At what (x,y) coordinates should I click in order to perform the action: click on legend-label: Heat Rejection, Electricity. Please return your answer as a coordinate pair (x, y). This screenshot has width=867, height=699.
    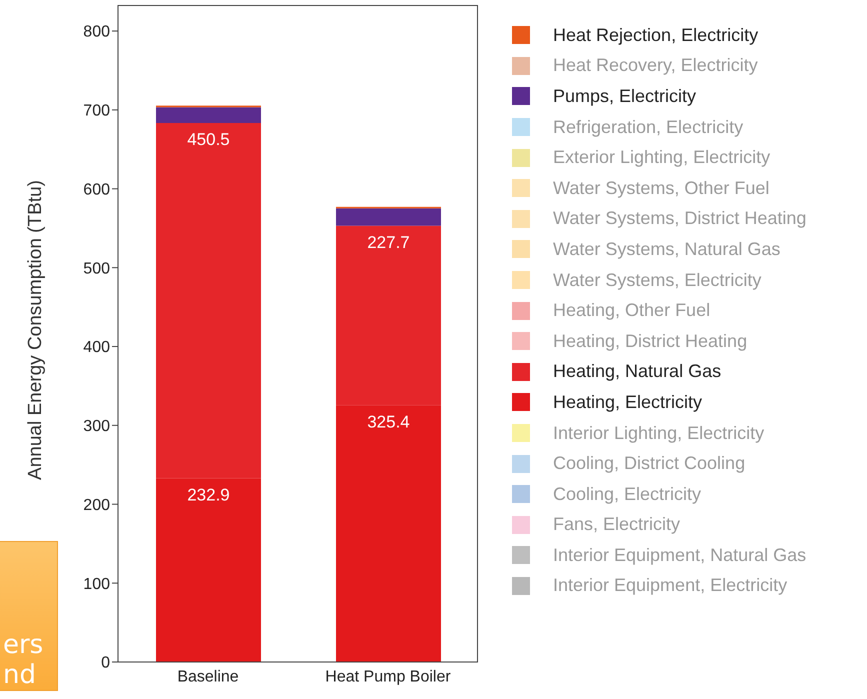
    Looking at the image, I should click on (655, 35).